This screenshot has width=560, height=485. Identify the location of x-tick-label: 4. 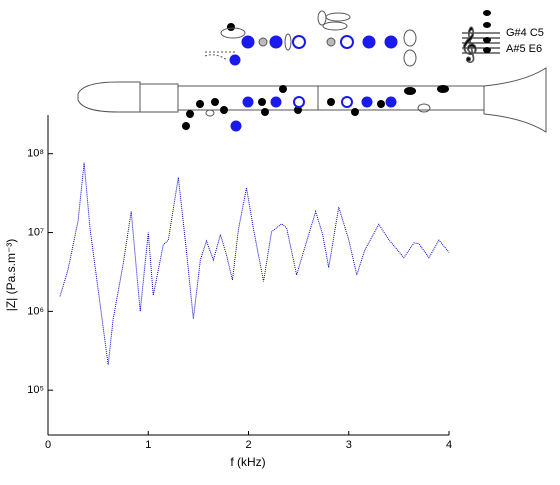
(449, 445).